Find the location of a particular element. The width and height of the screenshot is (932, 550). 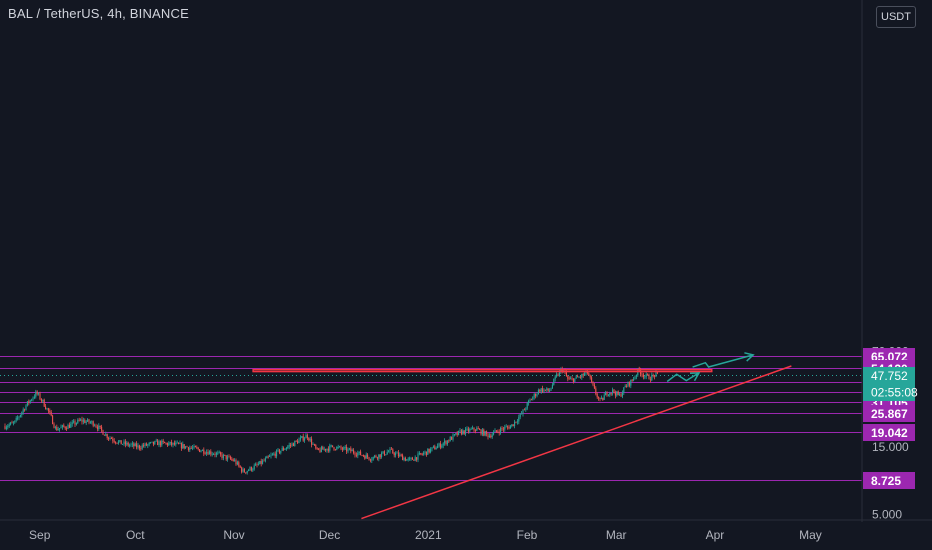

projection-path-near is located at coordinates (683, 377).